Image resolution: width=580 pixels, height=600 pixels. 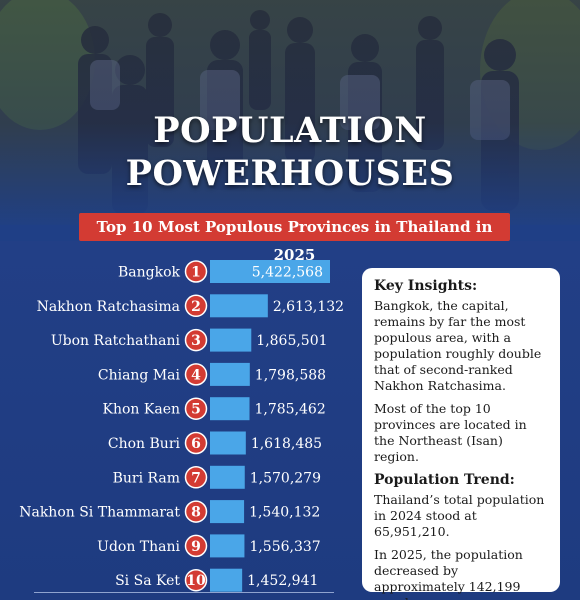 What do you see at coordinates (144, 444) in the screenshot?
I see `category-label-6: Chon Buri` at bounding box center [144, 444].